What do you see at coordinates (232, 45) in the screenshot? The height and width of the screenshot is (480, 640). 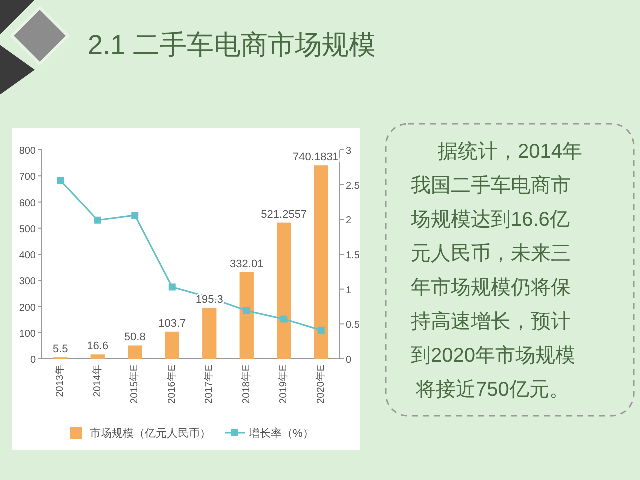 I see `chart-title: 2.1 二手车电商市场规模` at bounding box center [232, 45].